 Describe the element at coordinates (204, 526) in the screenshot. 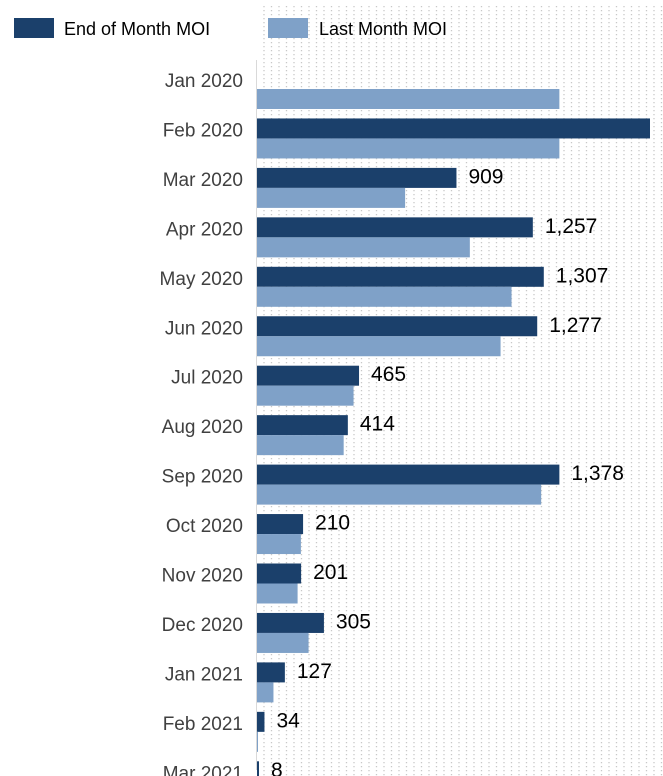

I see `category-label-oct-2020: Oct 2020` at that location.